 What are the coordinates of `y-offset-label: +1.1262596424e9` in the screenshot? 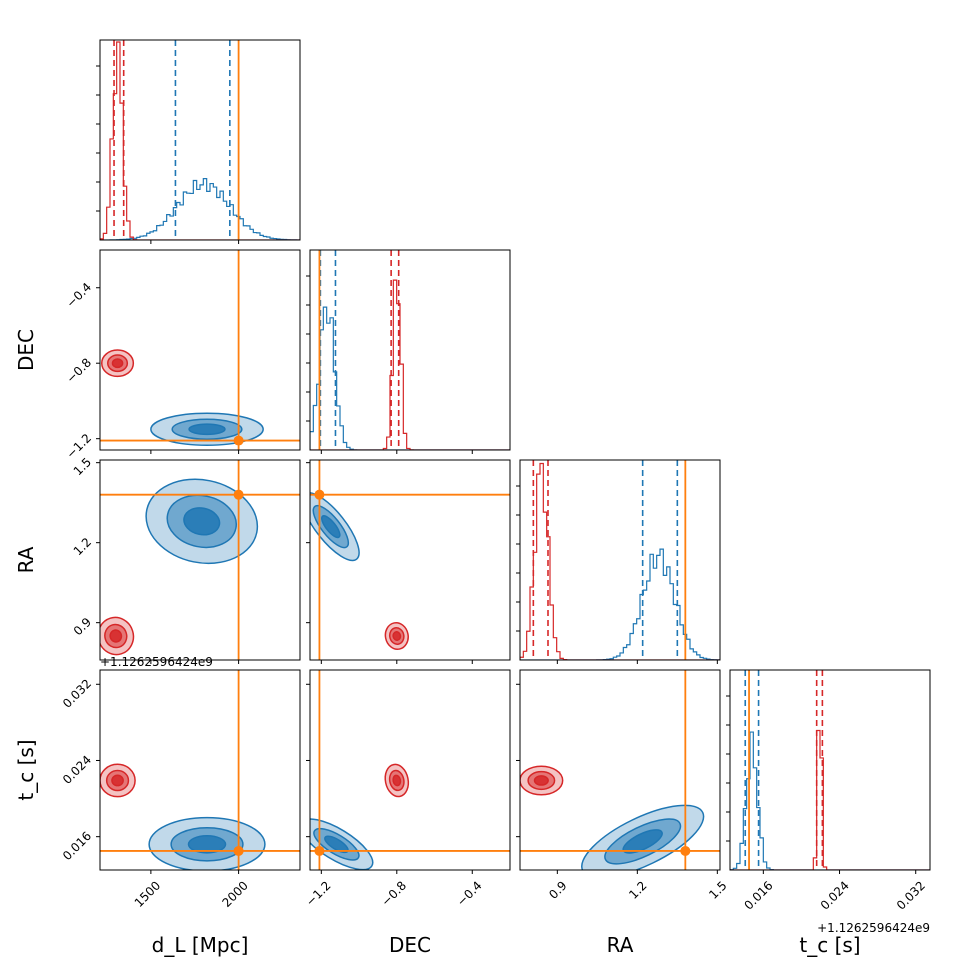 It's located at (156, 662).